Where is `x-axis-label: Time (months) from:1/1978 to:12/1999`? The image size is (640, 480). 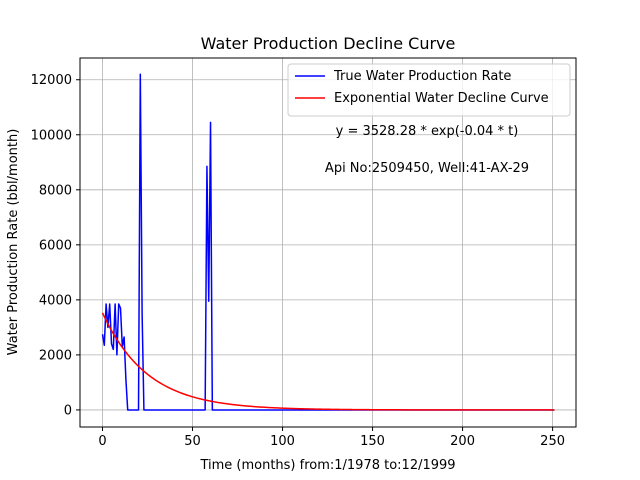 x-axis-label: Time (months) from:1/1978 to:12/1999 is located at coordinates (327, 465).